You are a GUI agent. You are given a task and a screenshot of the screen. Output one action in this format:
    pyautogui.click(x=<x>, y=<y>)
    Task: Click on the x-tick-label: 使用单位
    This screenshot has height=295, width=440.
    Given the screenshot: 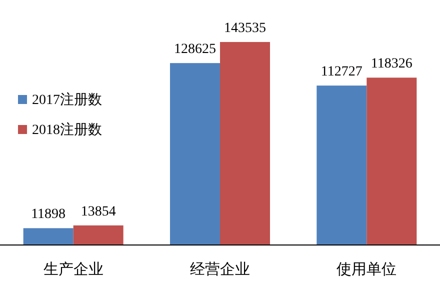 What is the action you would take?
    pyautogui.click(x=366, y=269)
    